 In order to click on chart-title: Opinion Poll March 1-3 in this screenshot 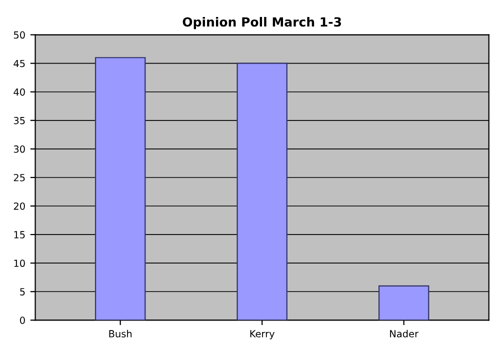, I will do `click(261, 23)`.